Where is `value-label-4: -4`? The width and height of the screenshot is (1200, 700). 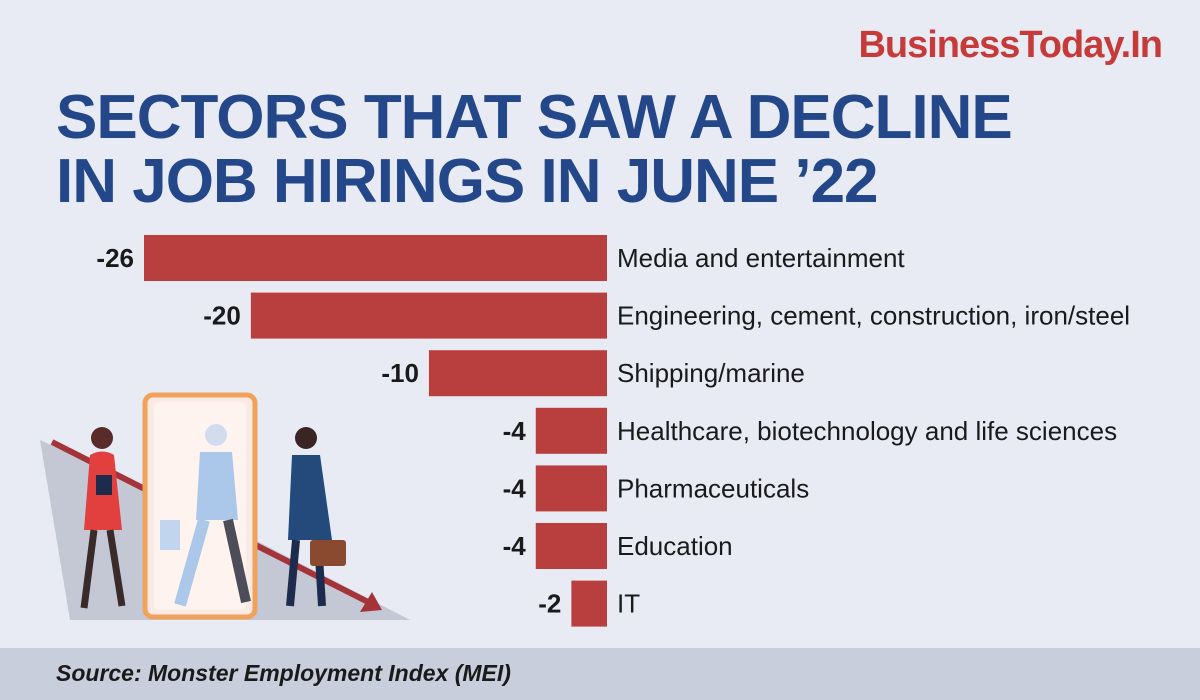 value-label-4: -4 is located at coordinates (515, 488).